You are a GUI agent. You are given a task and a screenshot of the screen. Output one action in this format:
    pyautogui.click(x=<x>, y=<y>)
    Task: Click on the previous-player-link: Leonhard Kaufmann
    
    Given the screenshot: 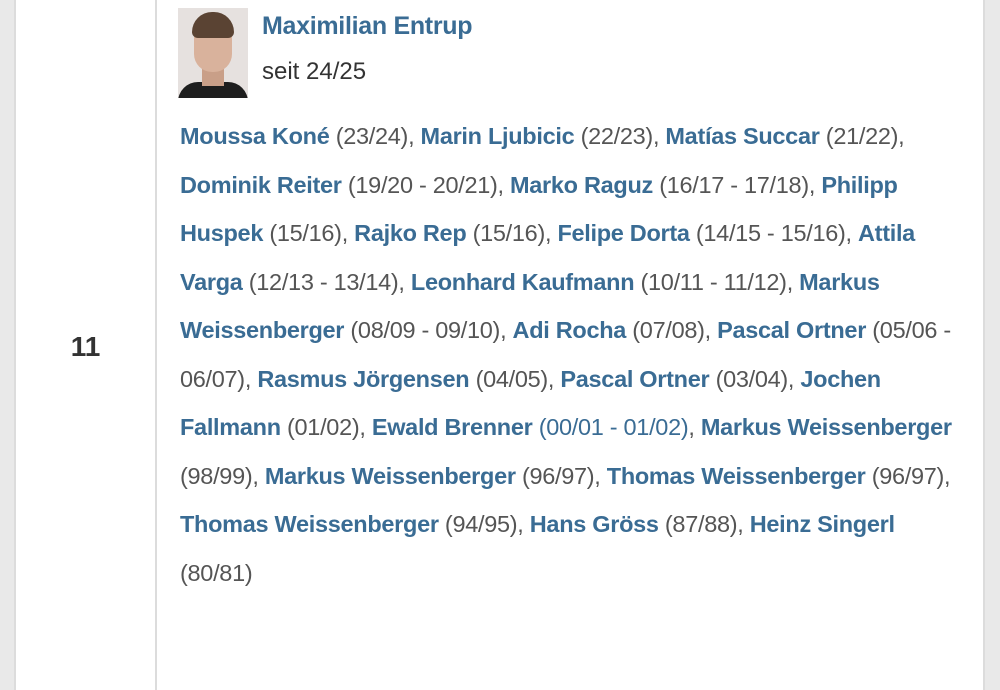 What is the action you would take?
    pyautogui.click(x=522, y=281)
    